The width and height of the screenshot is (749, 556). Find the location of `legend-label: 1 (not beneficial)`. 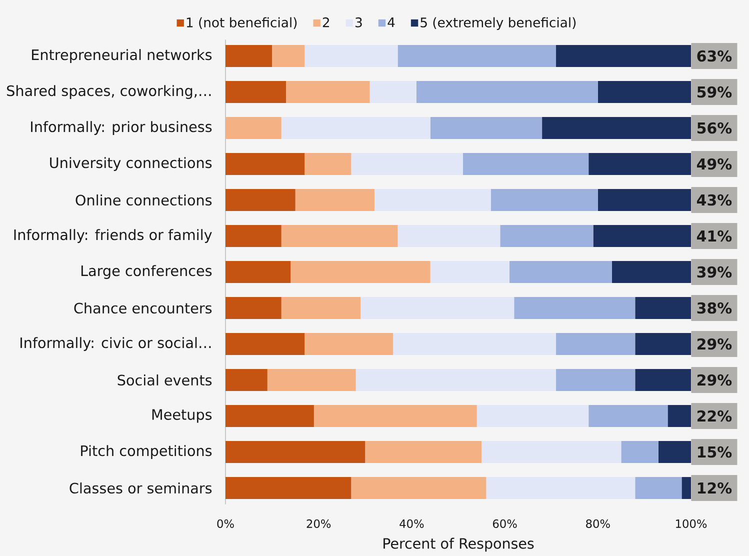

legend-label: 1 (not beneficial) is located at coordinates (241, 23).